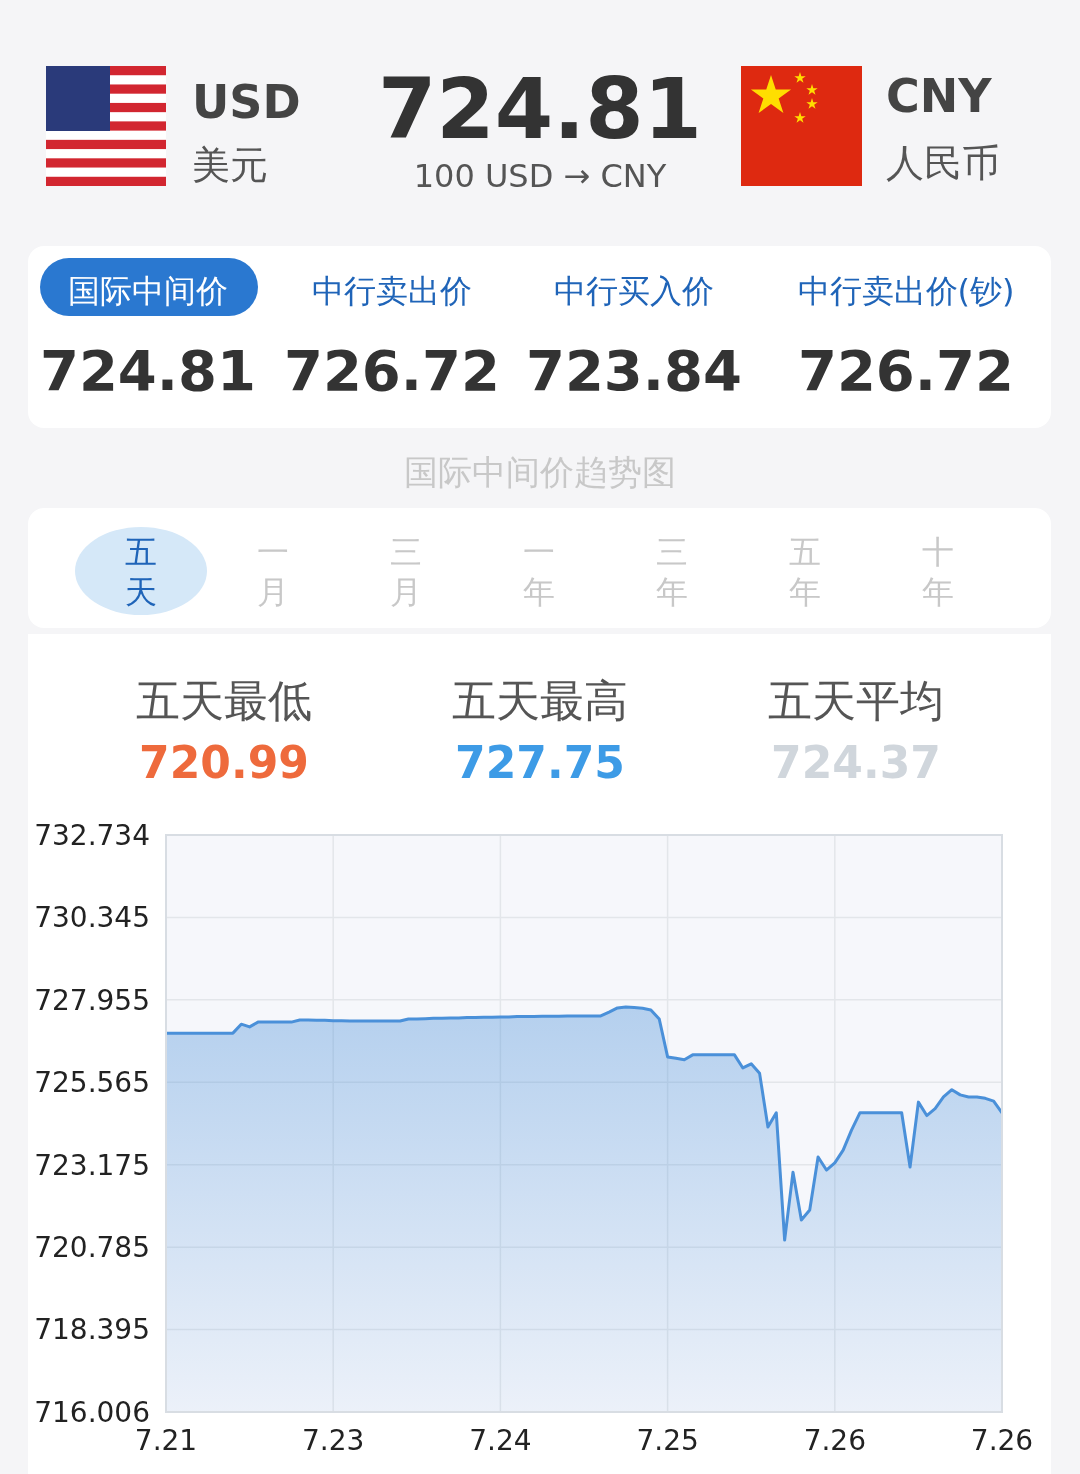  What do you see at coordinates (540, 762) in the screenshot?
I see `text: 727.75` at bounding box center [540, 762].